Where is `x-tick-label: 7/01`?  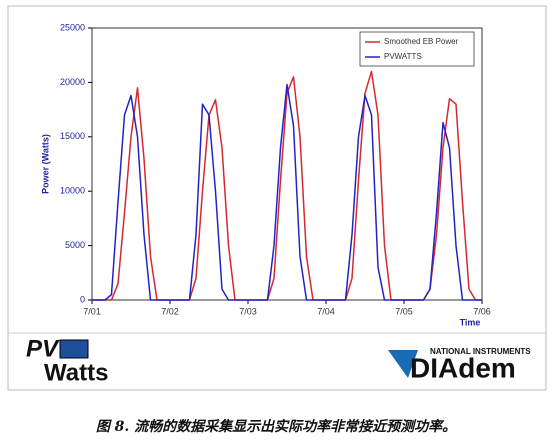
x-tick-label: 7/01 is located at coordinates (92, 311).